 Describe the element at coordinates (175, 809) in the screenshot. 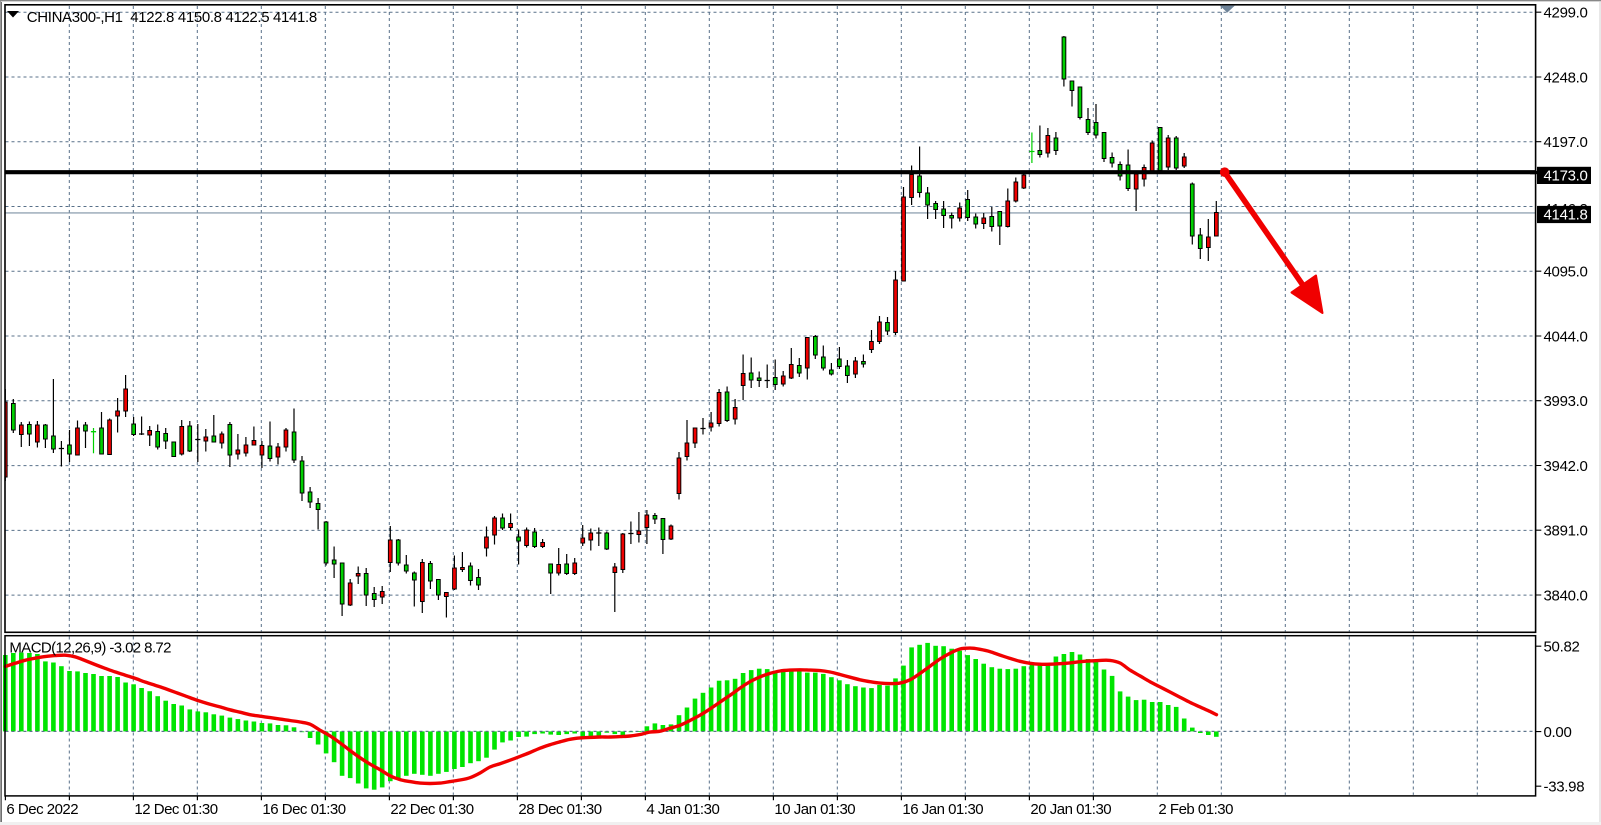

I see `svg-text: 12 Dec 01:30` at that location.